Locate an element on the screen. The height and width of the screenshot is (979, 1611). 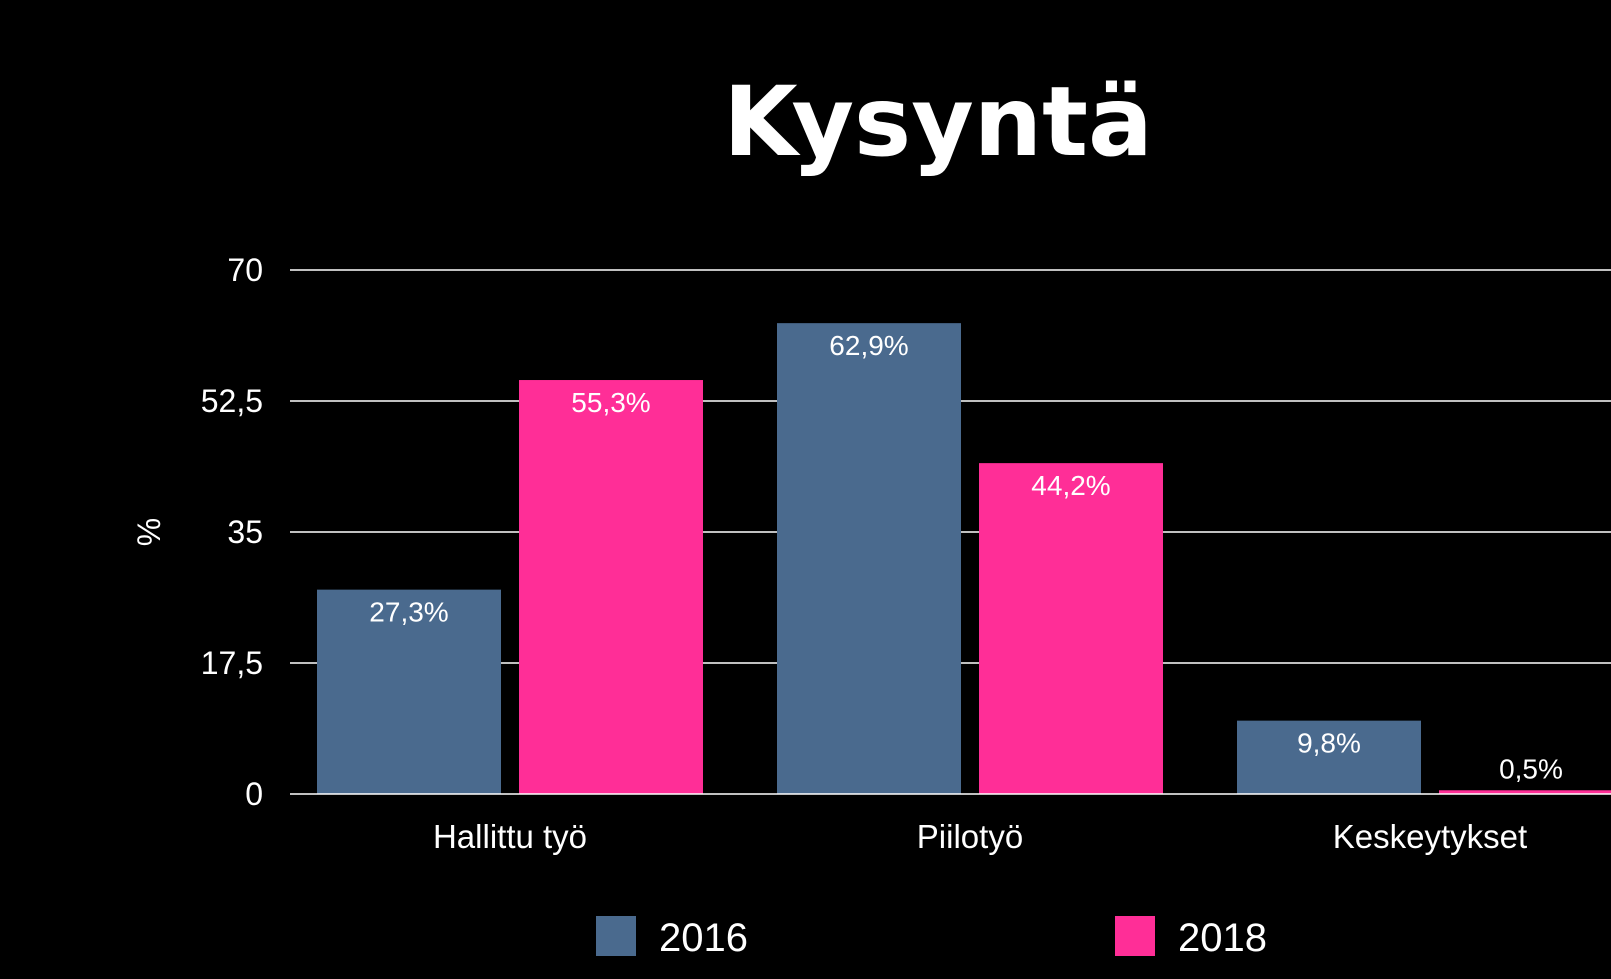
legend-label: 2016 is located at coordinates (703, 938).